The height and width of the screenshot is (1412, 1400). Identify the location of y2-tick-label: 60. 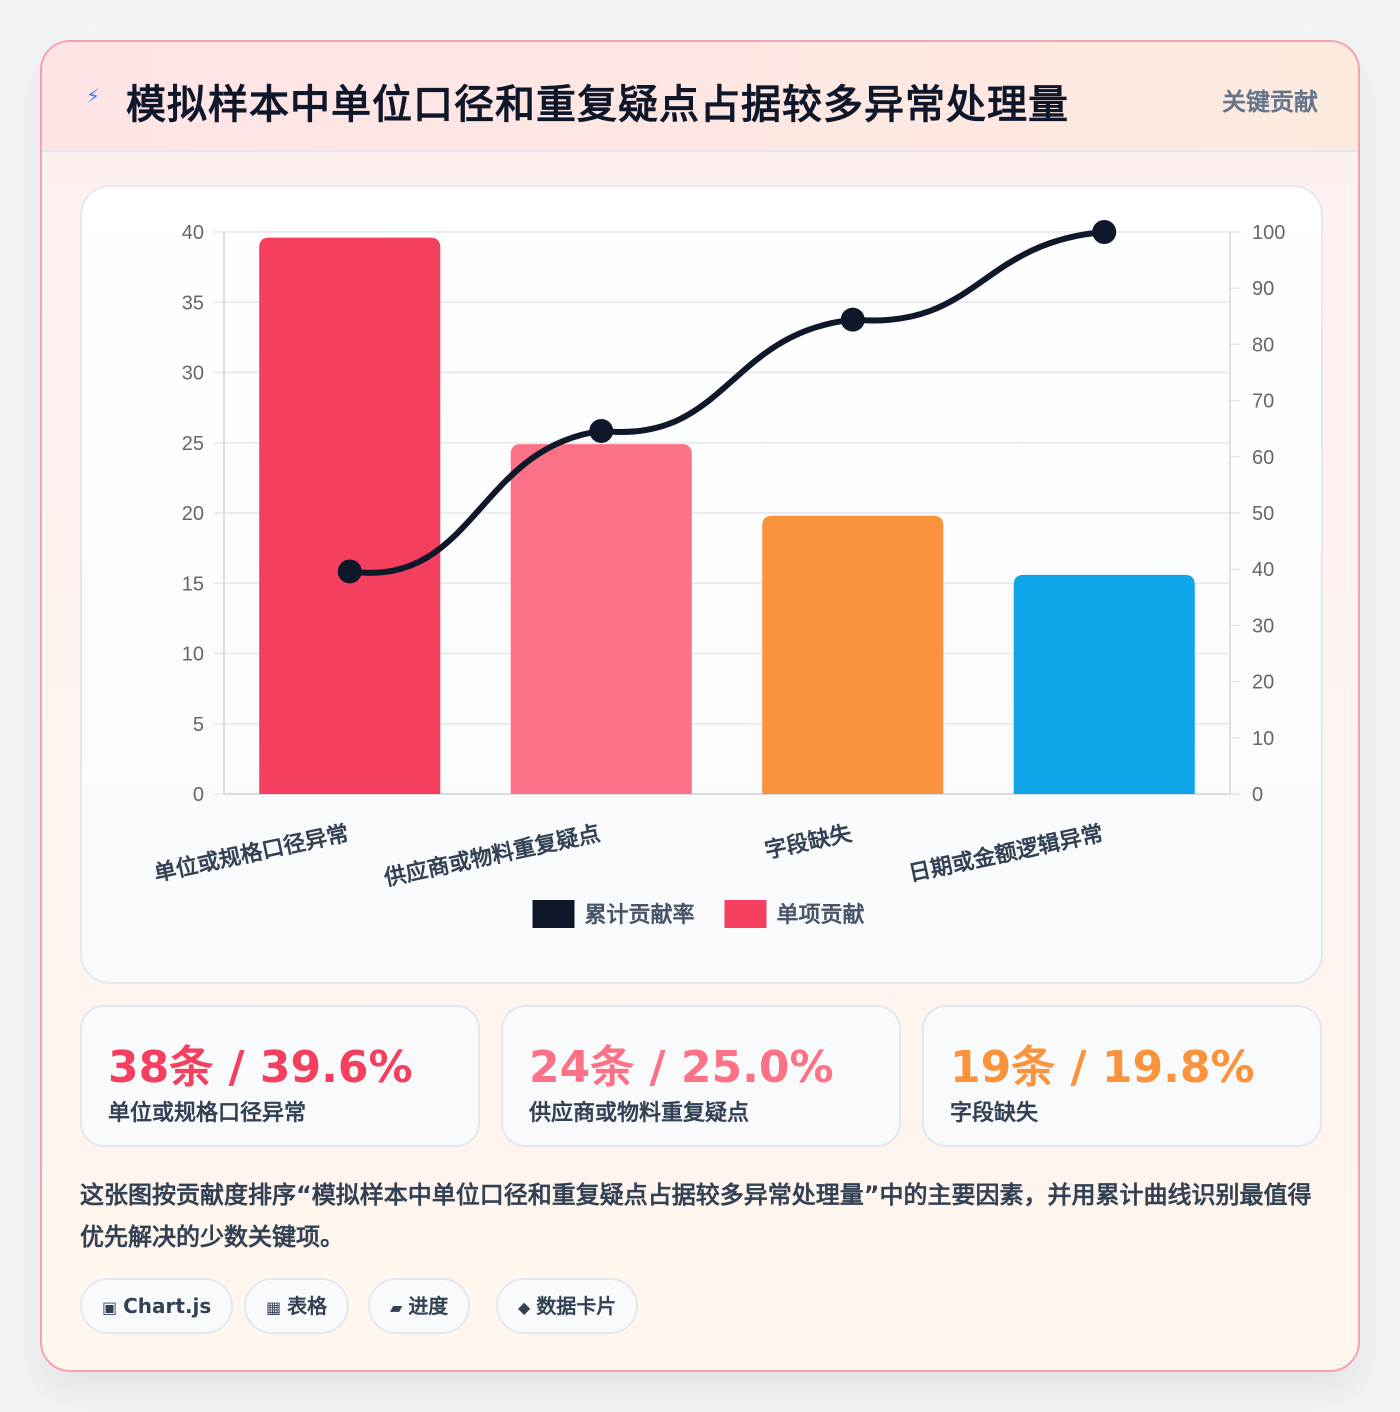
(1263, 458).